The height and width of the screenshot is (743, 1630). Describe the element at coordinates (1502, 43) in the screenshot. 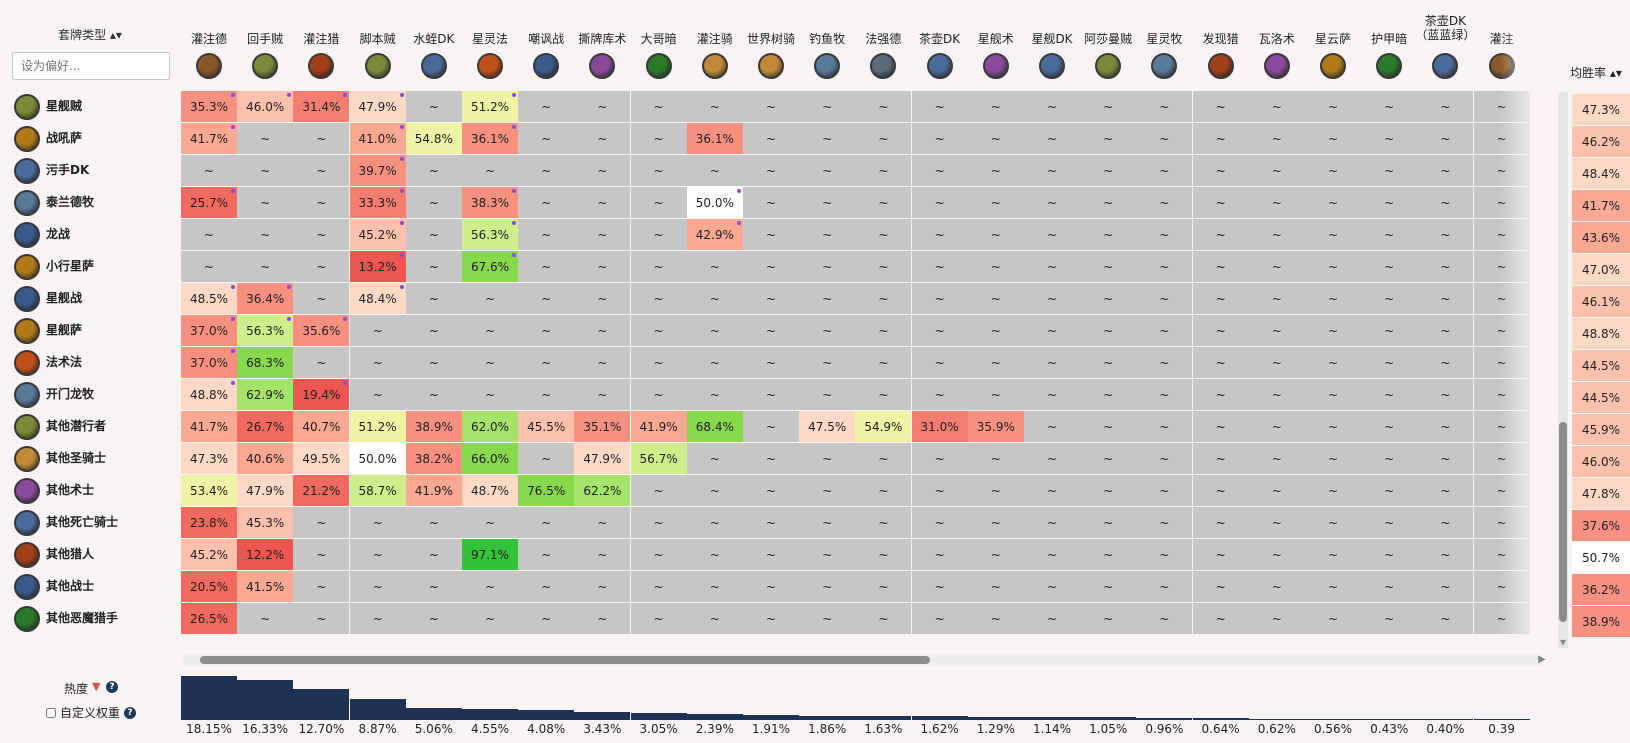

I see `column-header: 灌注` at that location.